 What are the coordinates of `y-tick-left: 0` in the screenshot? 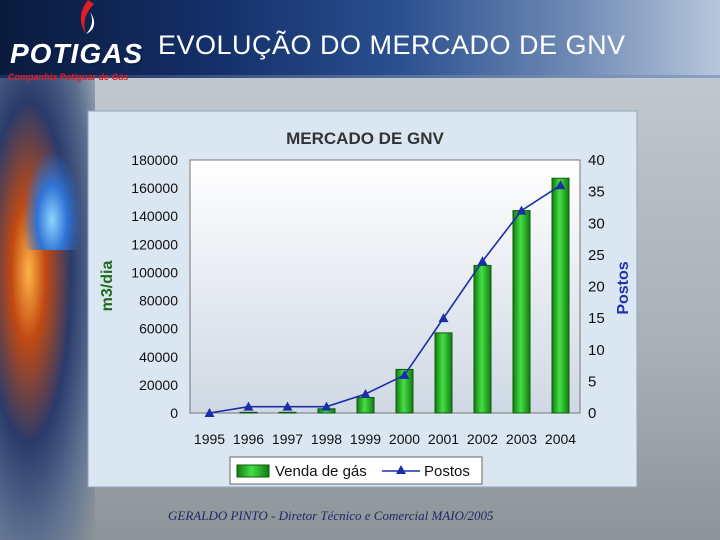 It's located at (174, 413).